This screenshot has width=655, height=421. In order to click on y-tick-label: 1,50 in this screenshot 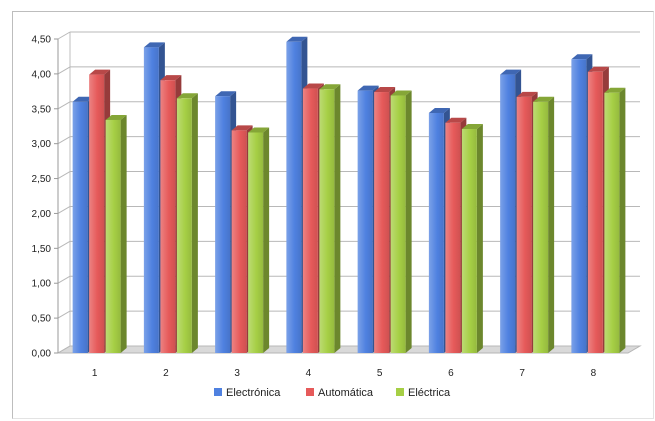, I will do `click(42, 249)`.